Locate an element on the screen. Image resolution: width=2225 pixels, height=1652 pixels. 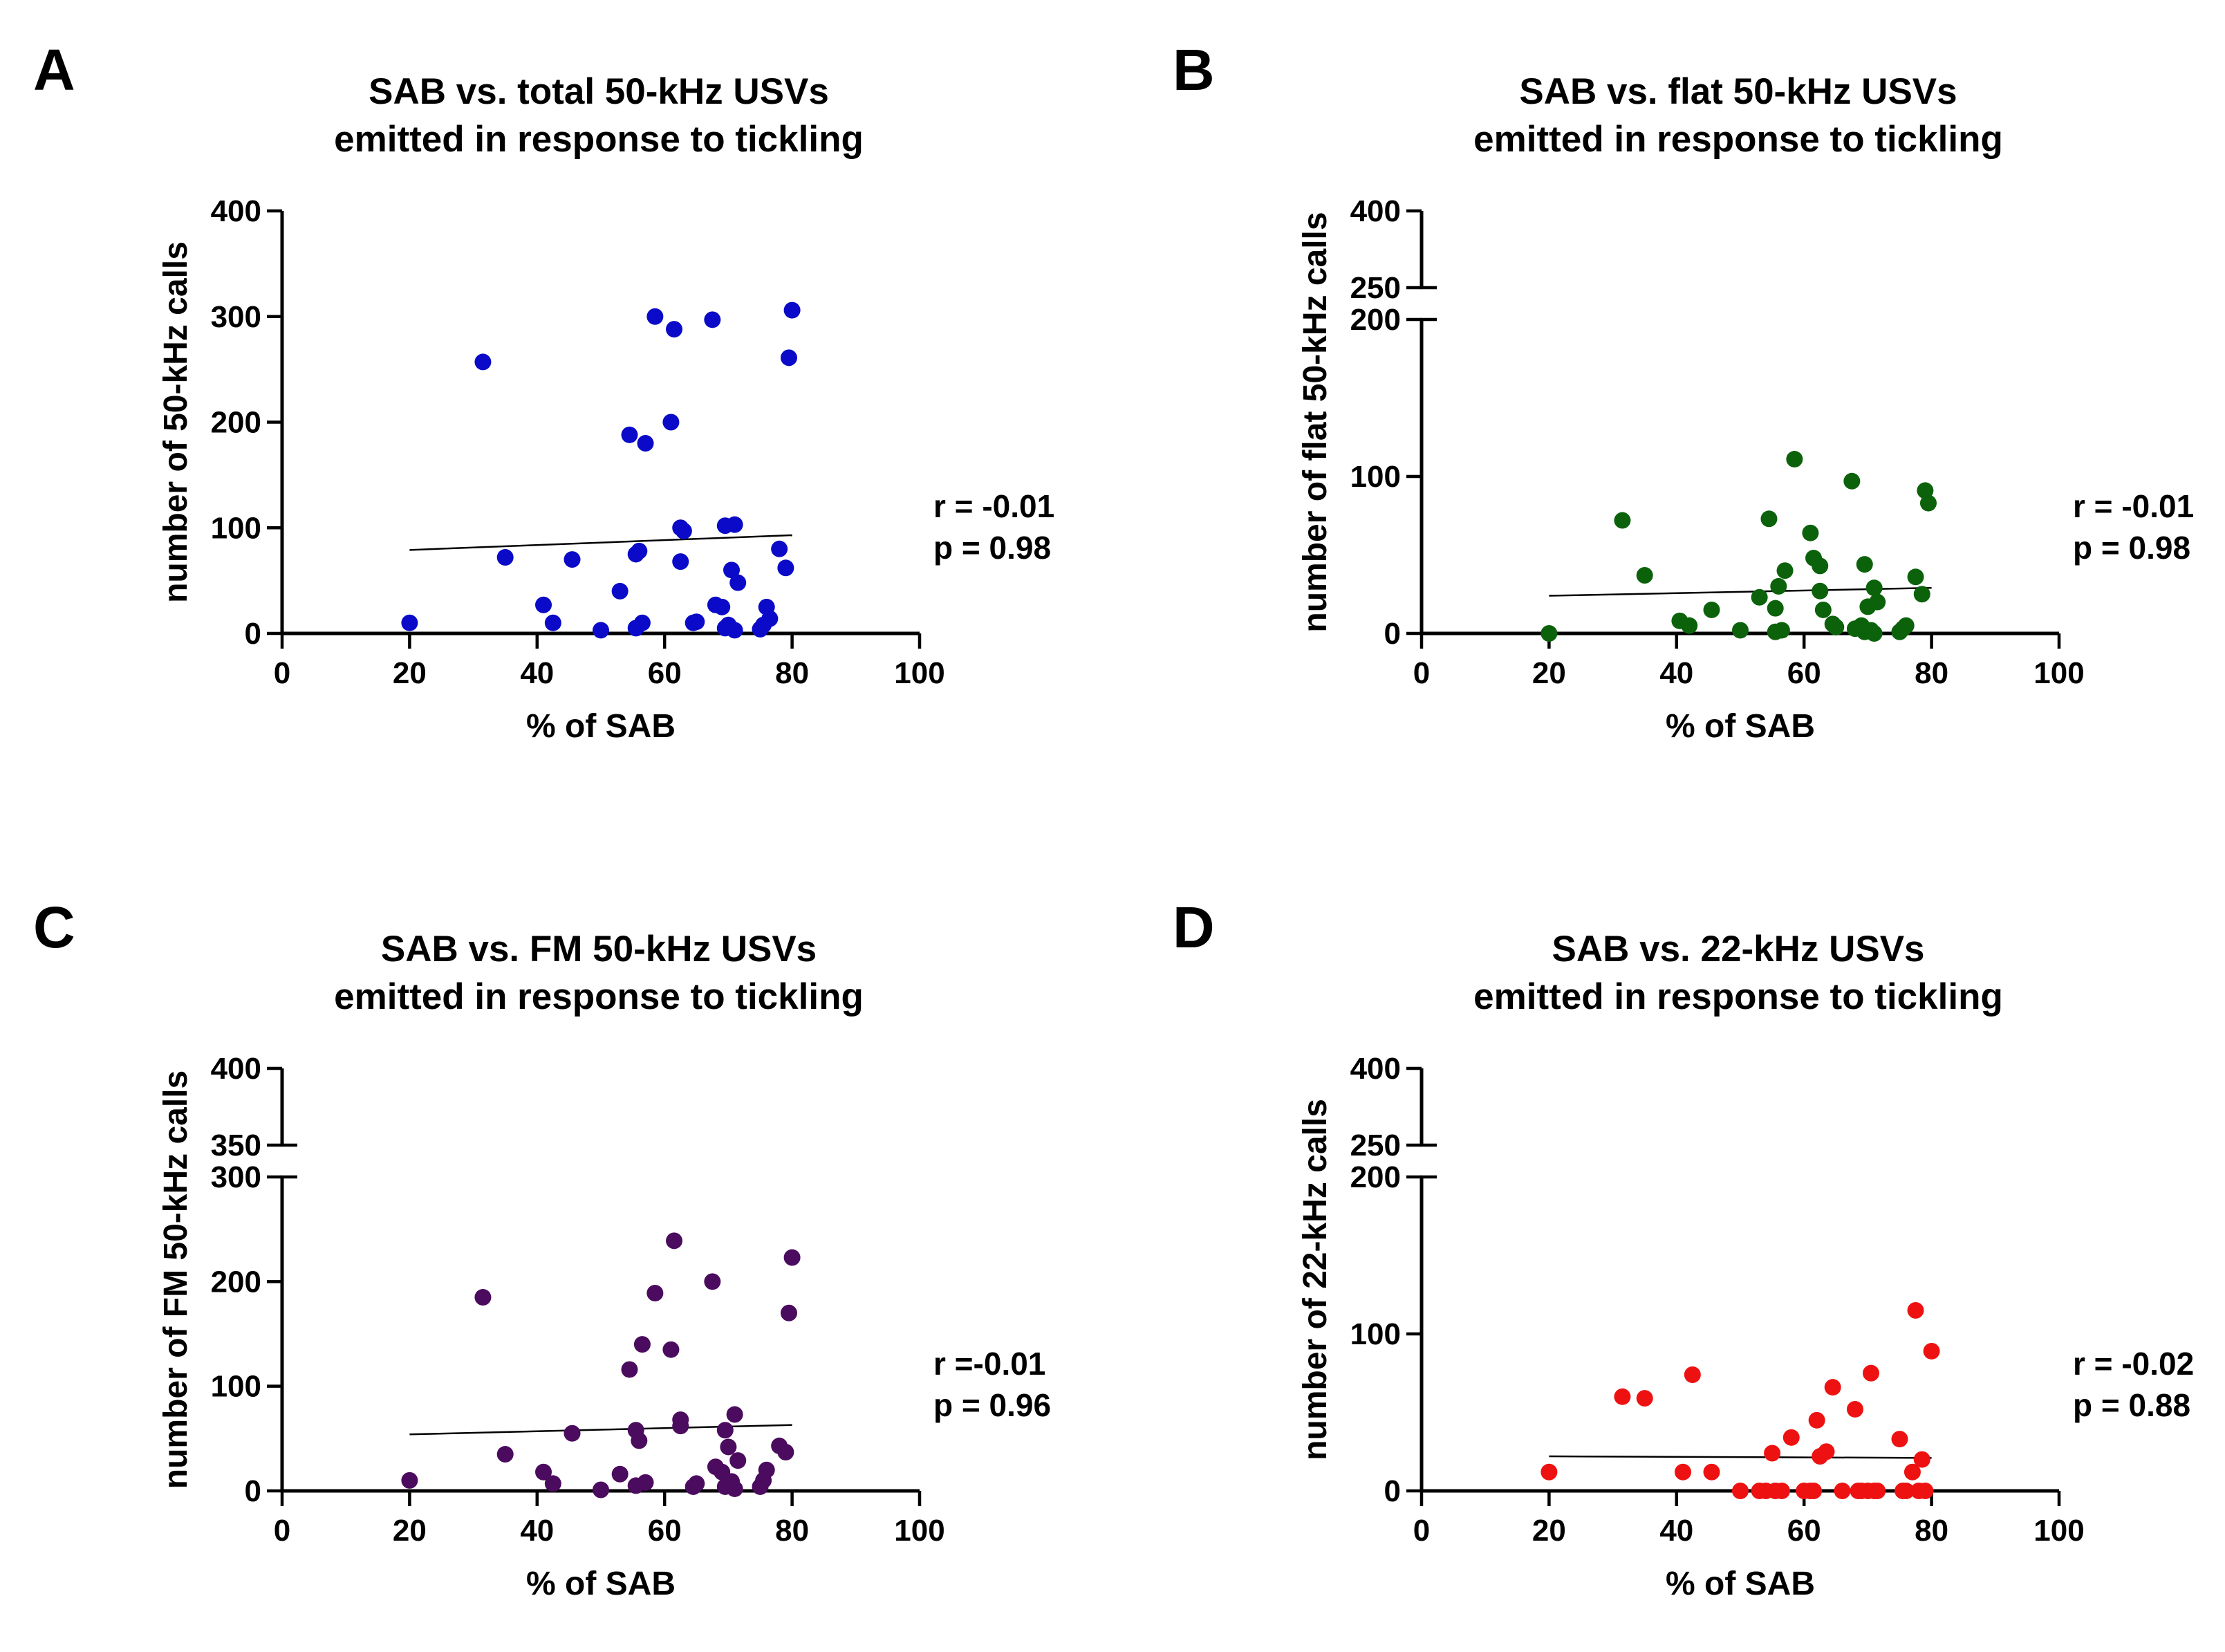
stat-r: r = -0.02 is located at coordinates (2133, 1364).